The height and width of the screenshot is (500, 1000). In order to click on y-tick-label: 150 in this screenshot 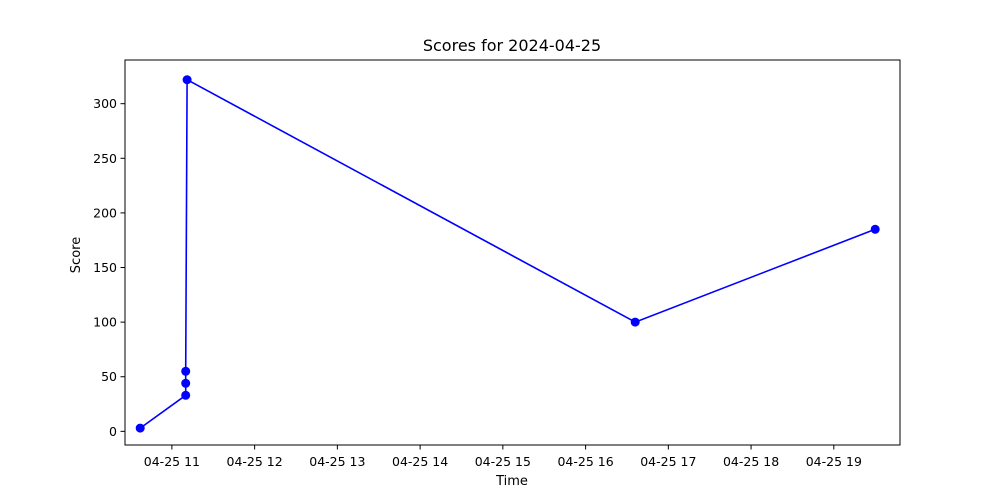, I will do `click(105, 267)`.